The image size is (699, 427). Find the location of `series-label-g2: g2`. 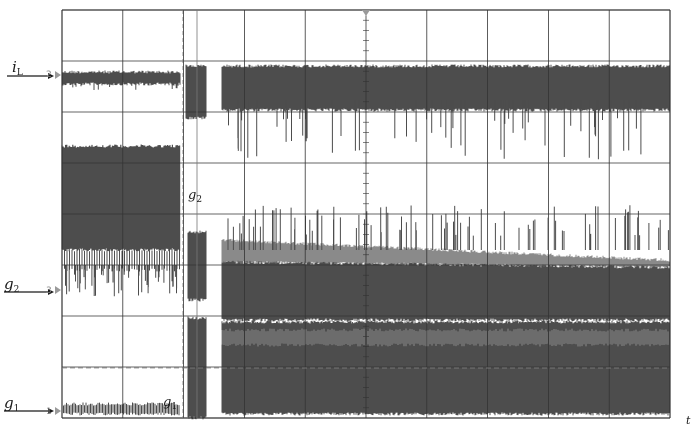

series-label-g2: g2 is located at coordinates (11, 285).